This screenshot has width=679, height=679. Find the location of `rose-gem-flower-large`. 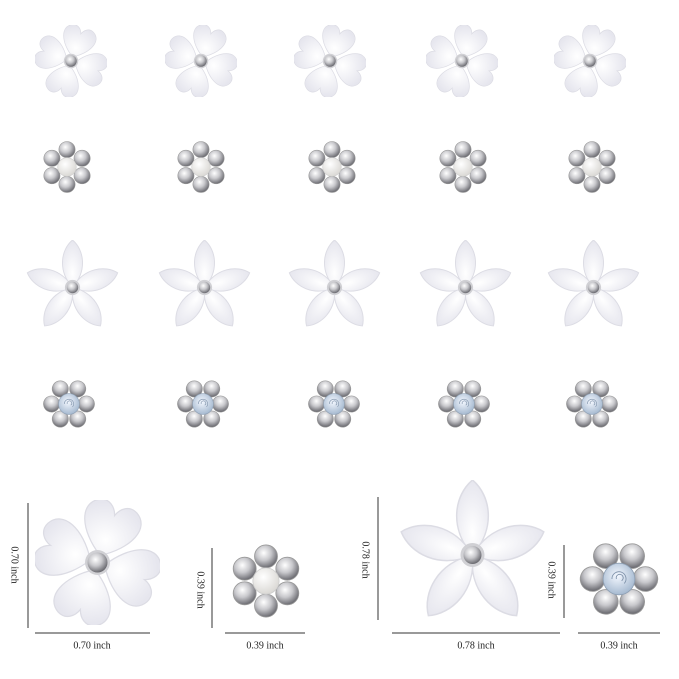

rose-gem-flower-large is located at coordinates (619, 579).